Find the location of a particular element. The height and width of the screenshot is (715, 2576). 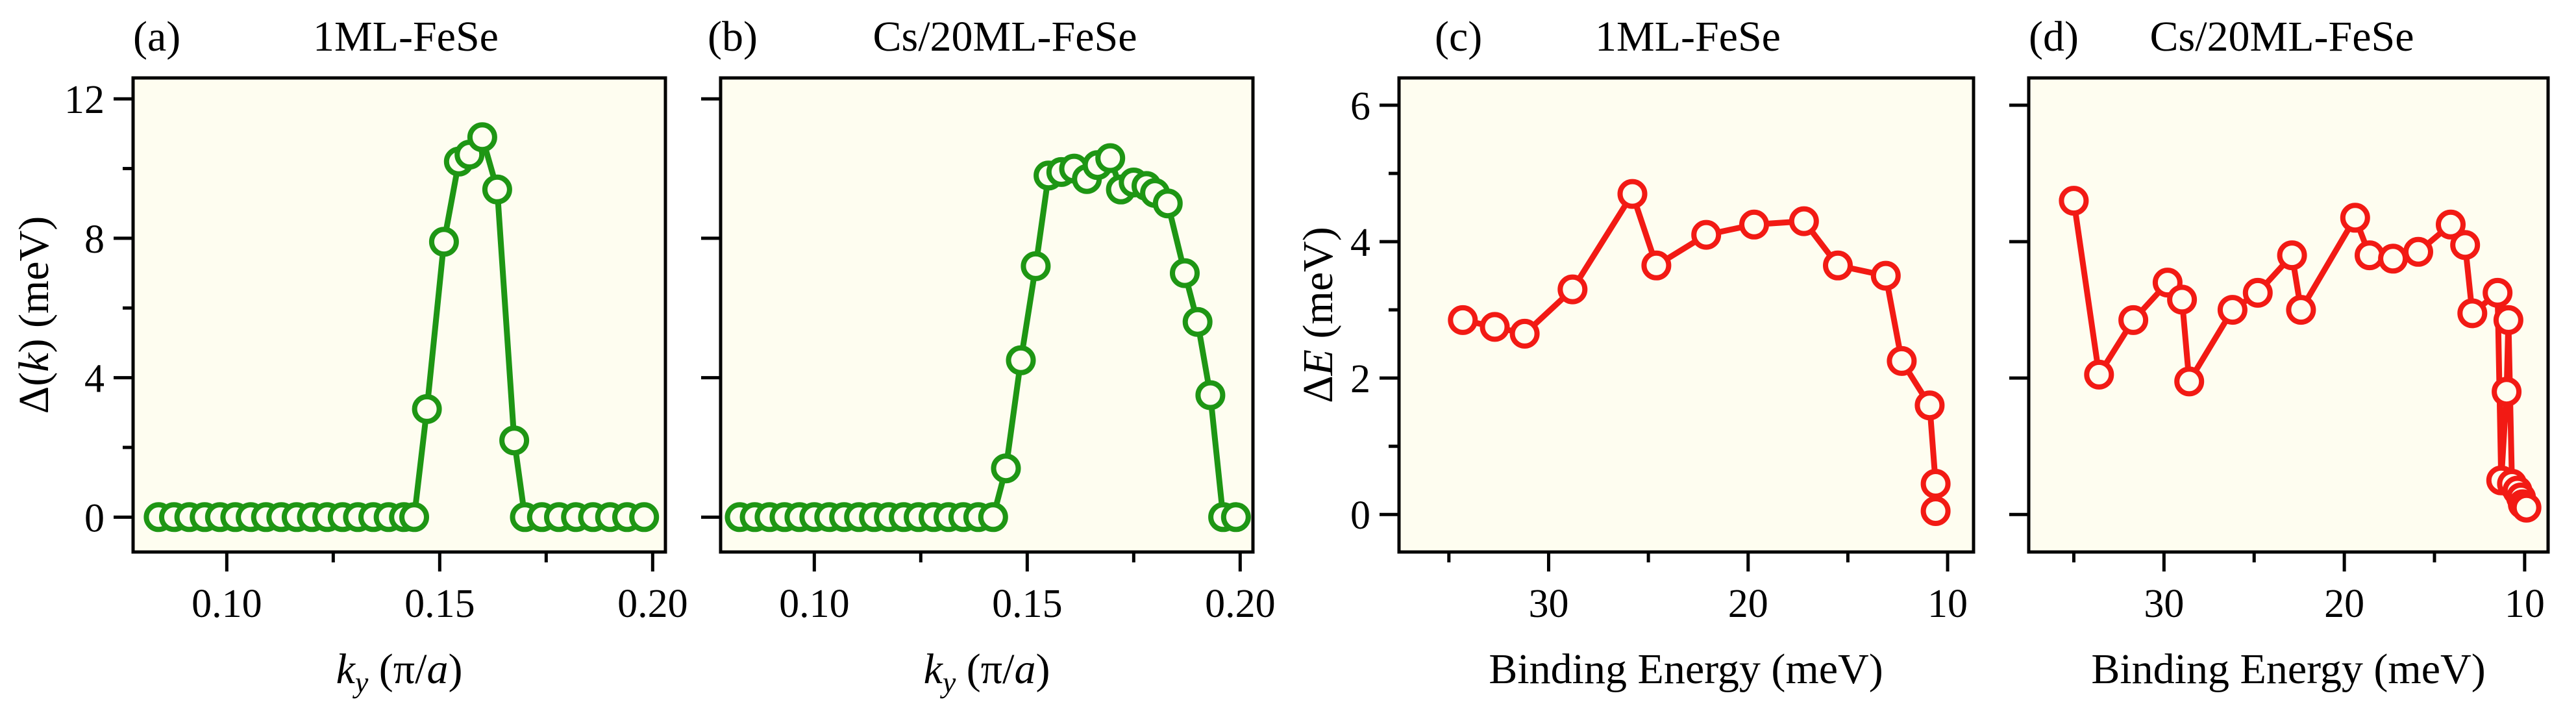

x-tick-label-c-2: 10 is located at coordinates (1947, 604).